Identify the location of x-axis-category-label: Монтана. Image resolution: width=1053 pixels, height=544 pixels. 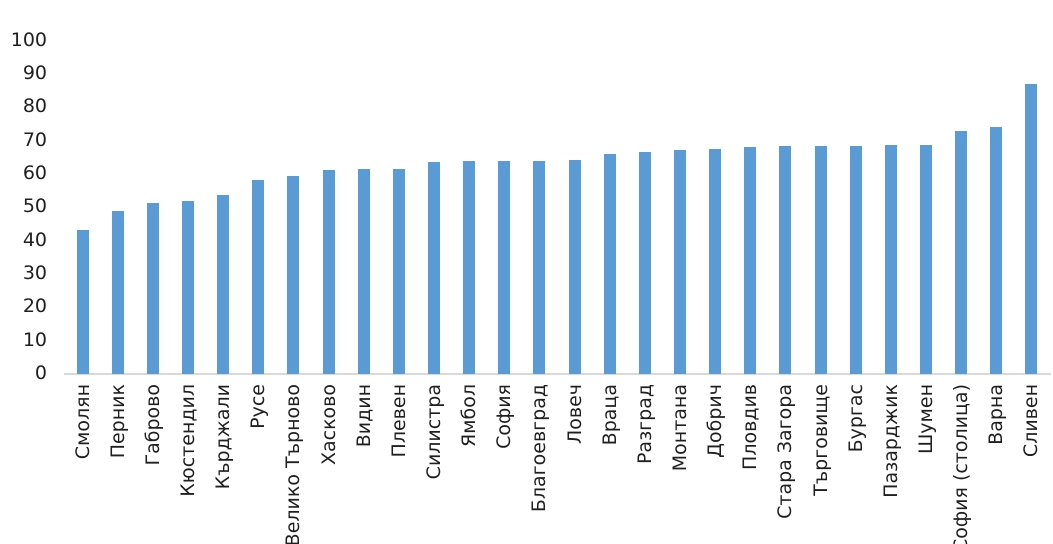
(680, 428).